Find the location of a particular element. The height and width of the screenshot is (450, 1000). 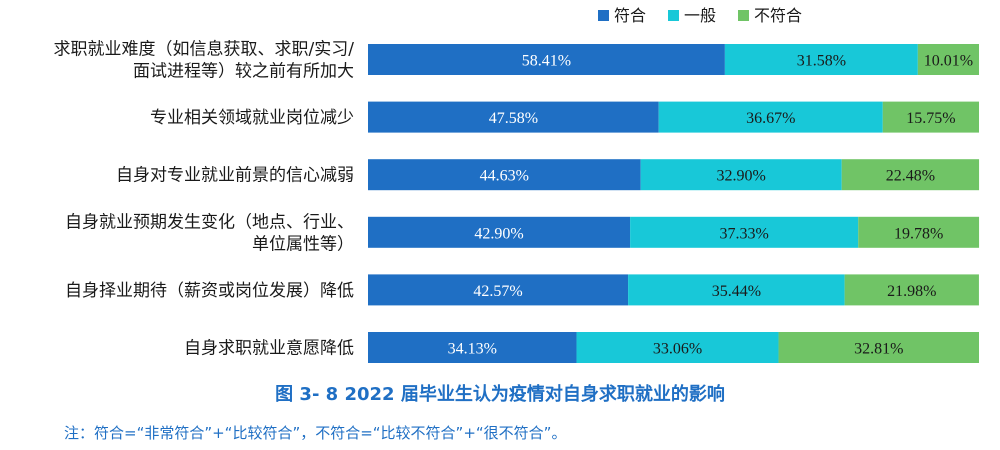

figure-note: 注：符合=“非常符合”+“比较符合”，不符合=“比较不符合”+“很不符合”。 is located at coordinates (315, 433).